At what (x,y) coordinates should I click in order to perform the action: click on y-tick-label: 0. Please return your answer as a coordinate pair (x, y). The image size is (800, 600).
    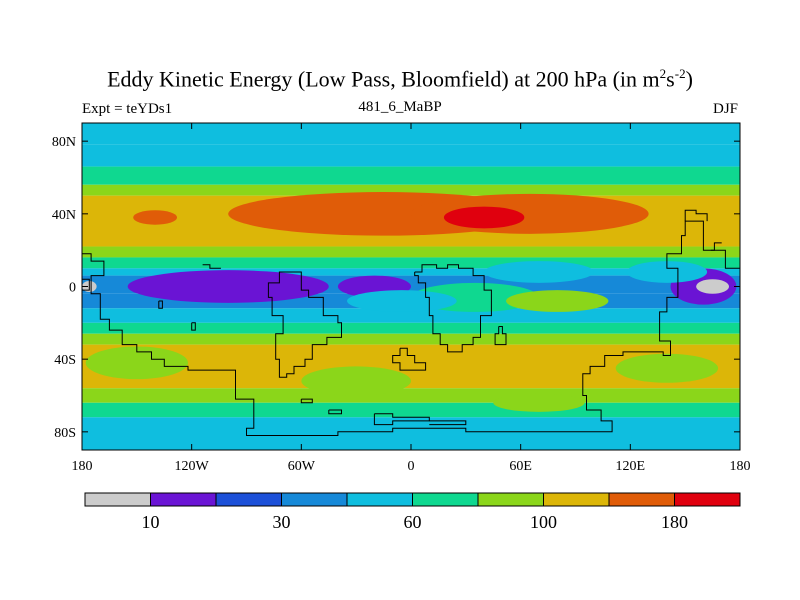
    Looking at the image, I should click on (72, 288).